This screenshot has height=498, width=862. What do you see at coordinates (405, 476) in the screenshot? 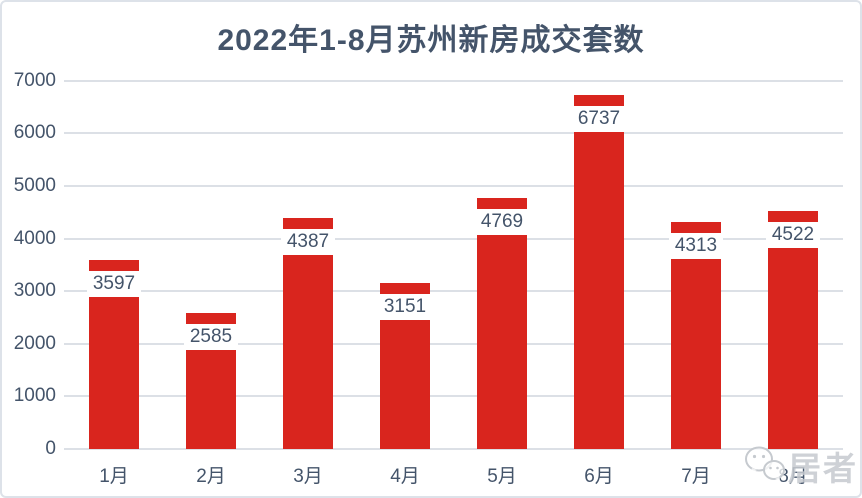
I see `x-axis-label-month-4: 4月` at bounding box center [405, 476].